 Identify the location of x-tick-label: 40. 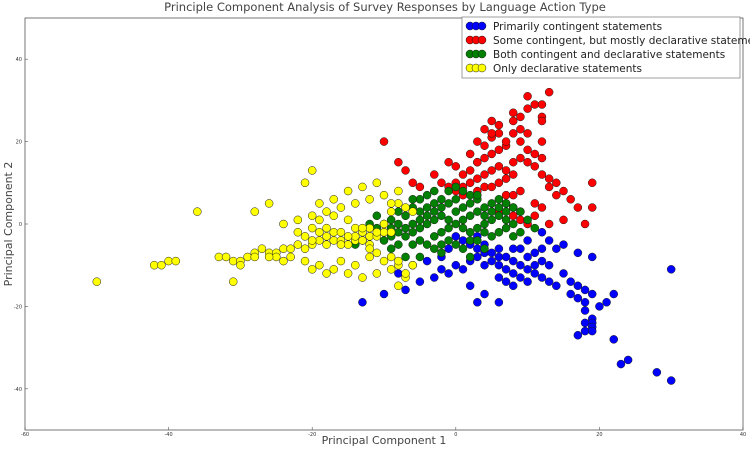
(743, 435).